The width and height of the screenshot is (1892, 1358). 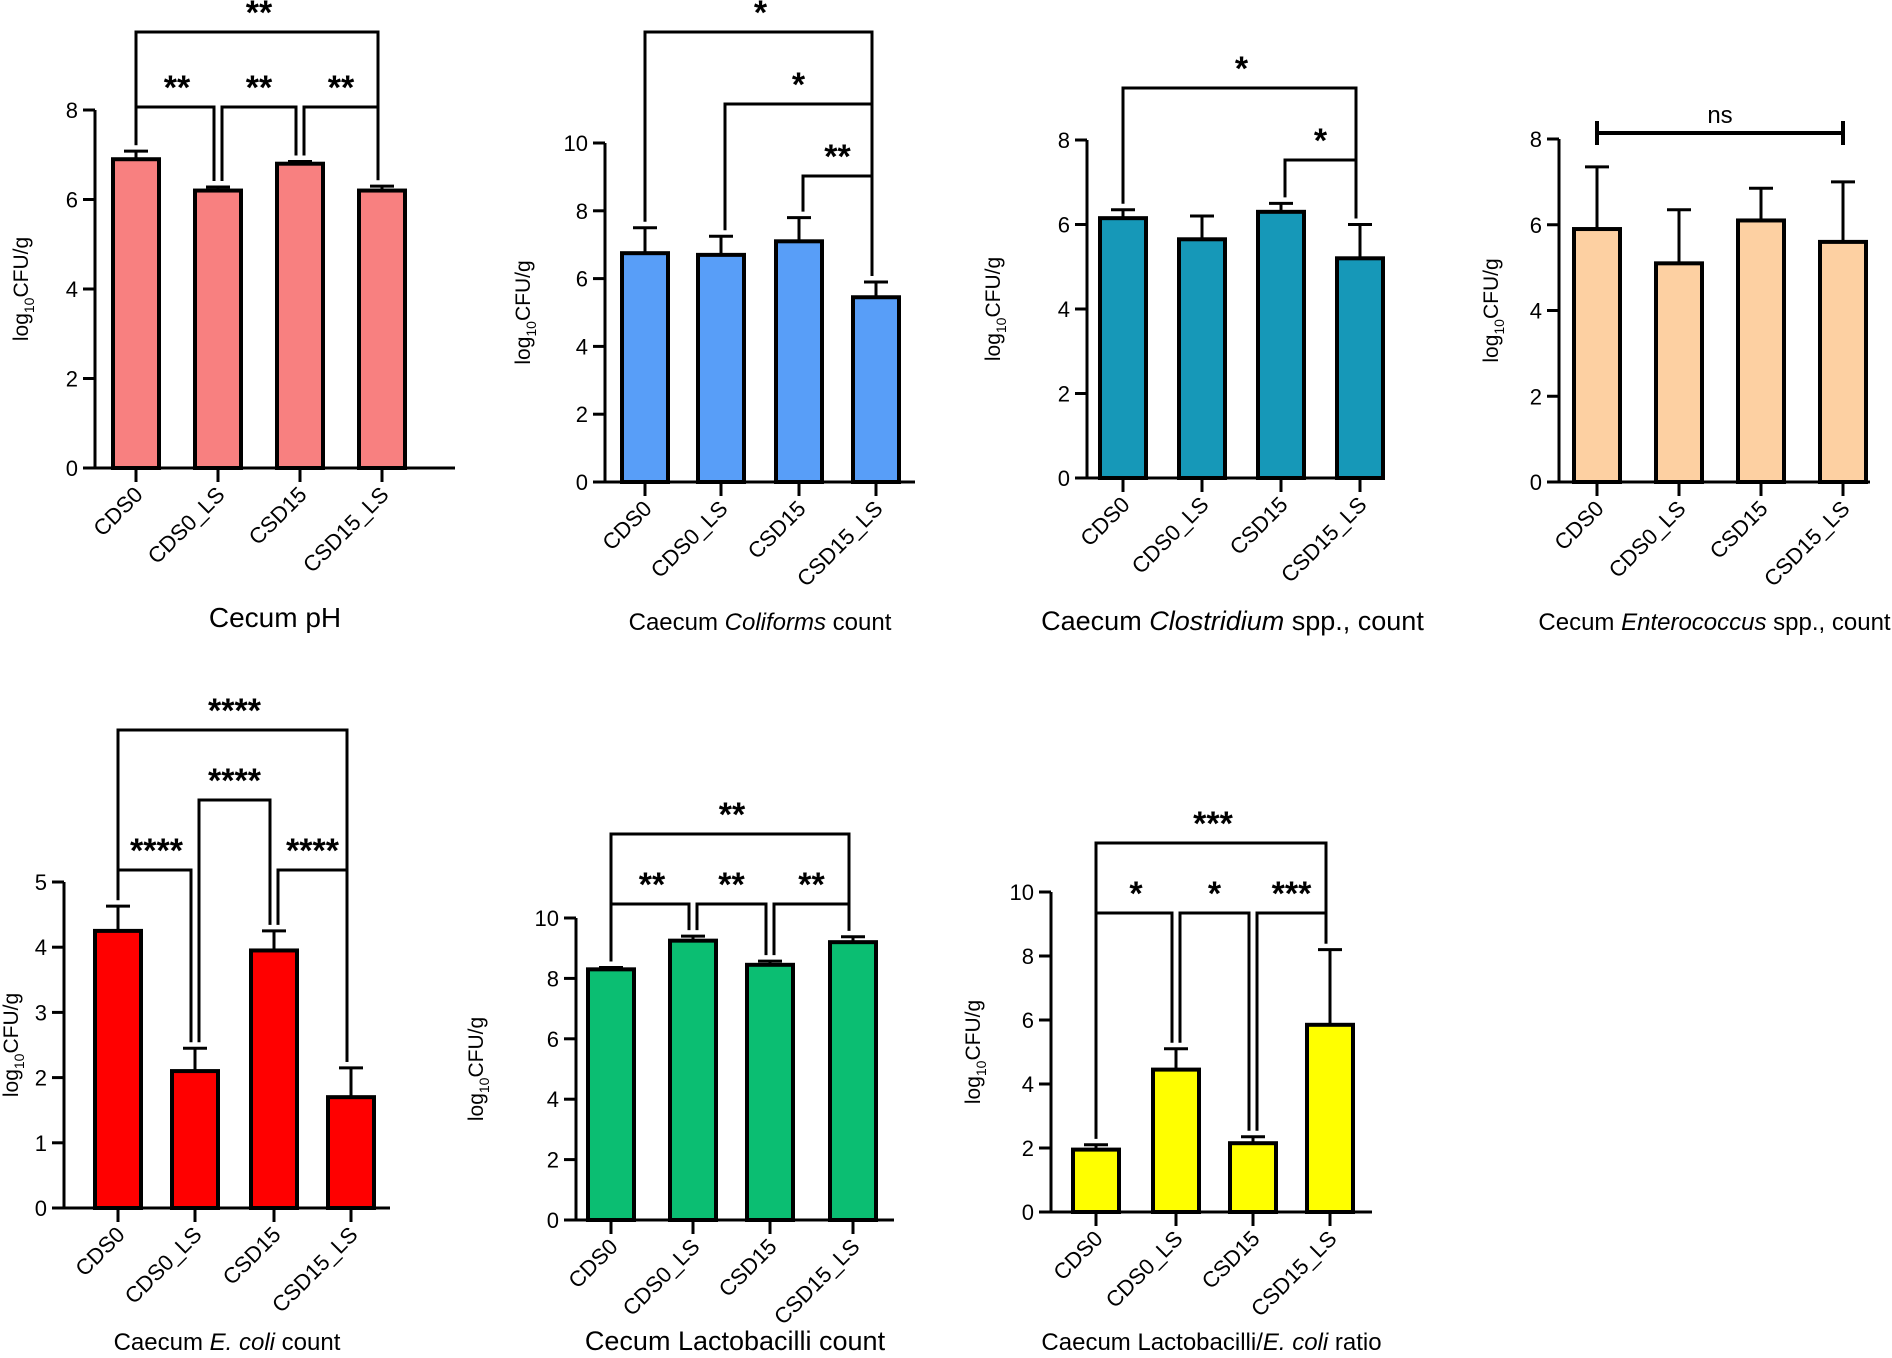 I want to click on chart-title-part: Coliforms, so click(x=775, y=622).